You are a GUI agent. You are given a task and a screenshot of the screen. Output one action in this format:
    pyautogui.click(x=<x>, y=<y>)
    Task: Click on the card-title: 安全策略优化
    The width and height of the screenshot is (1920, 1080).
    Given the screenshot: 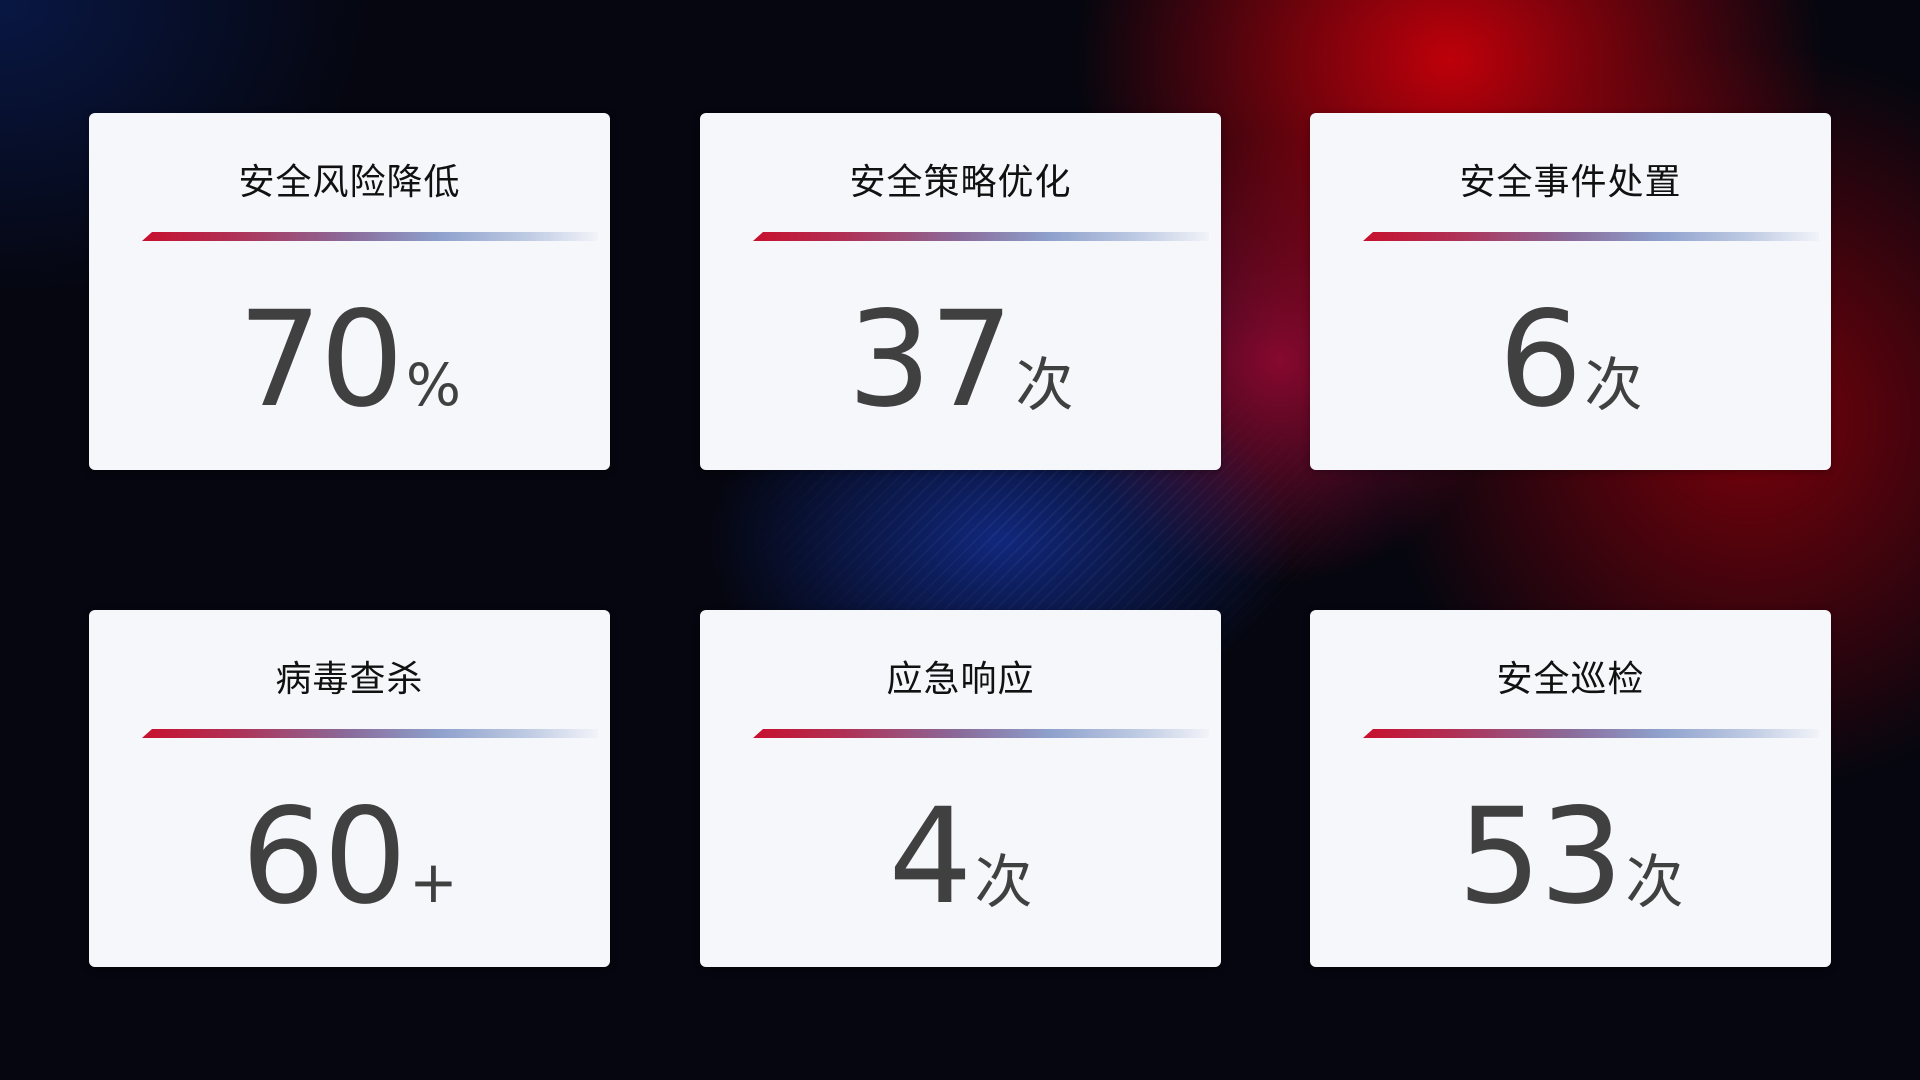 What is the action you would take?
    pyautogui.click(x=960, y=182)
    